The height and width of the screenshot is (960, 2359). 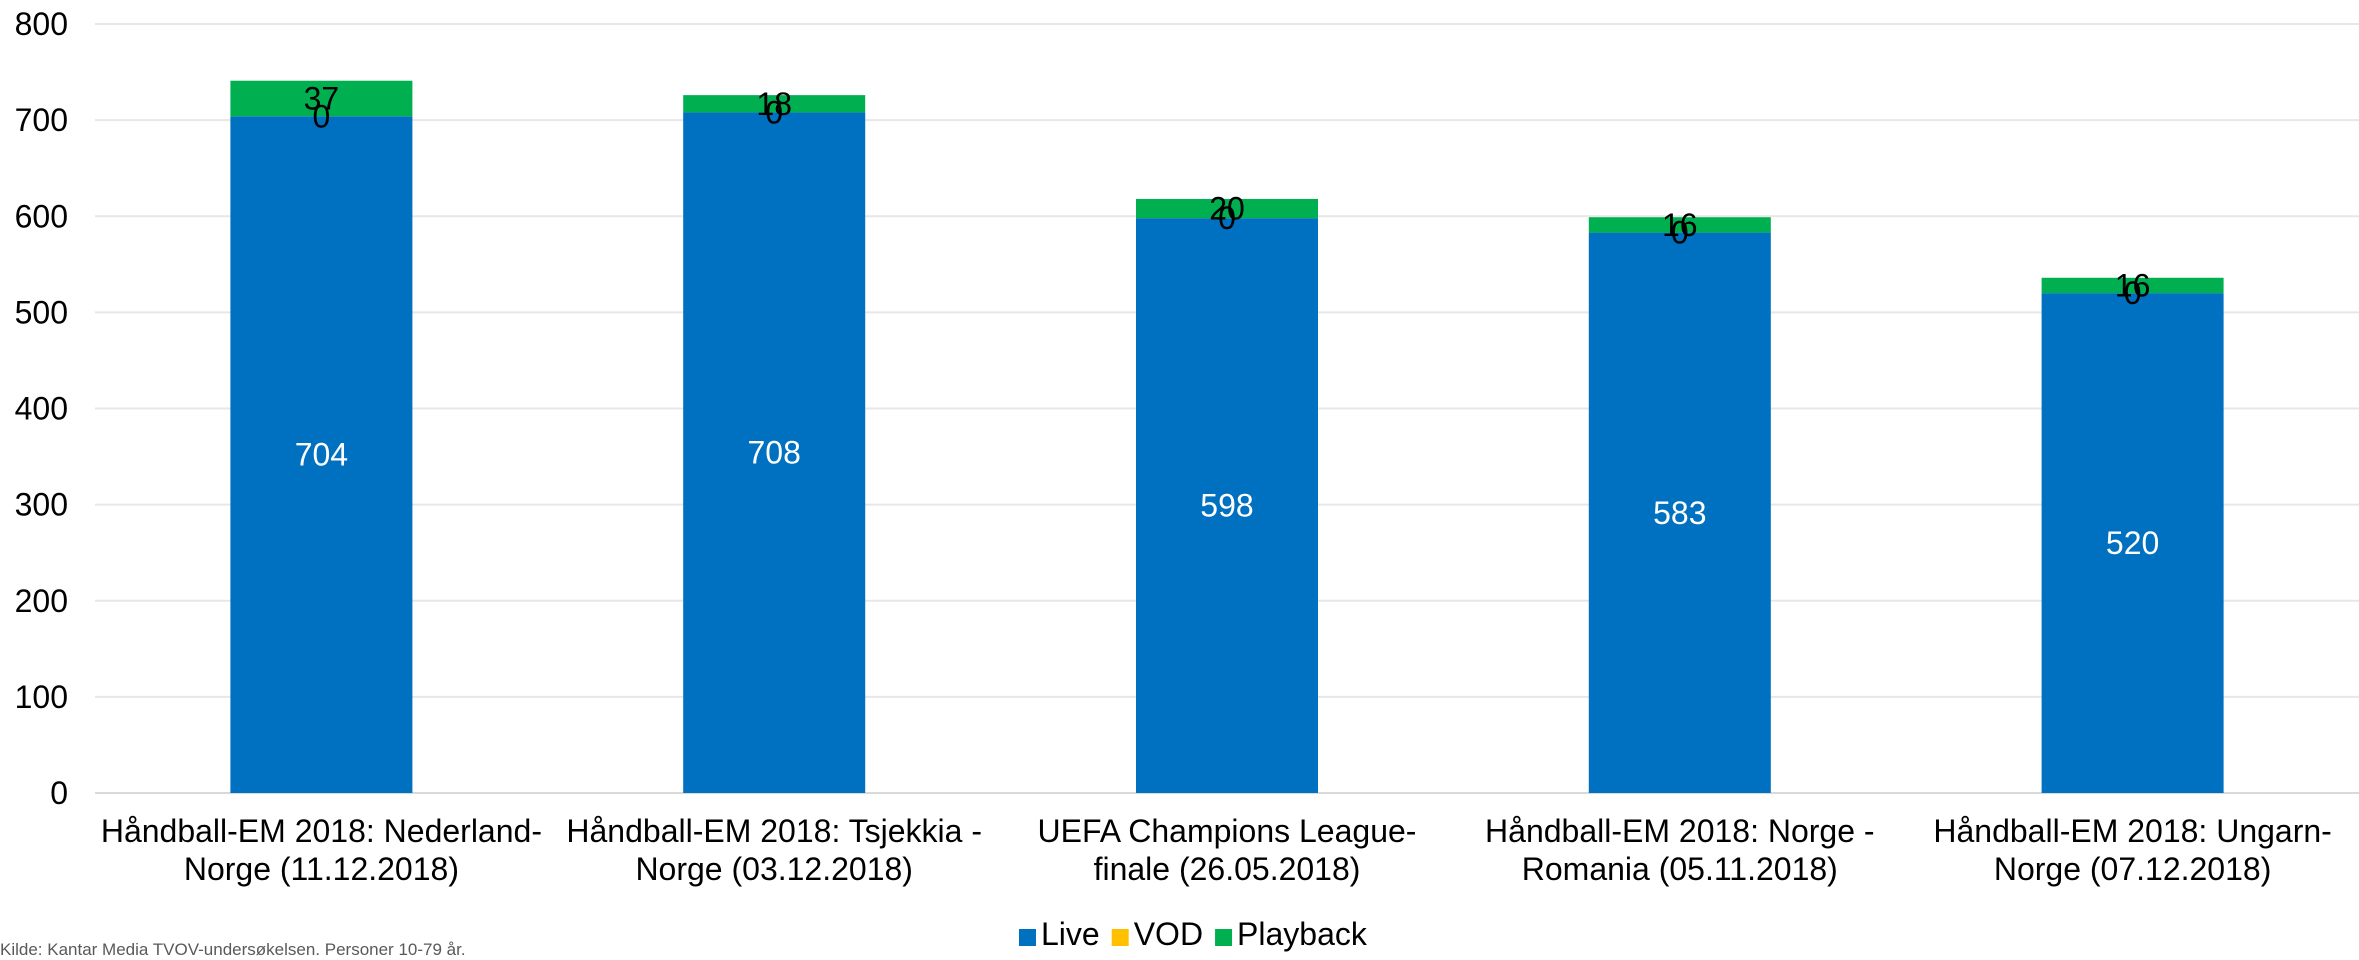 What do you see at coordinates (1027, 937) in the screenshot?
I see `legend-swatch-live` at bounding box center [1027, 937].